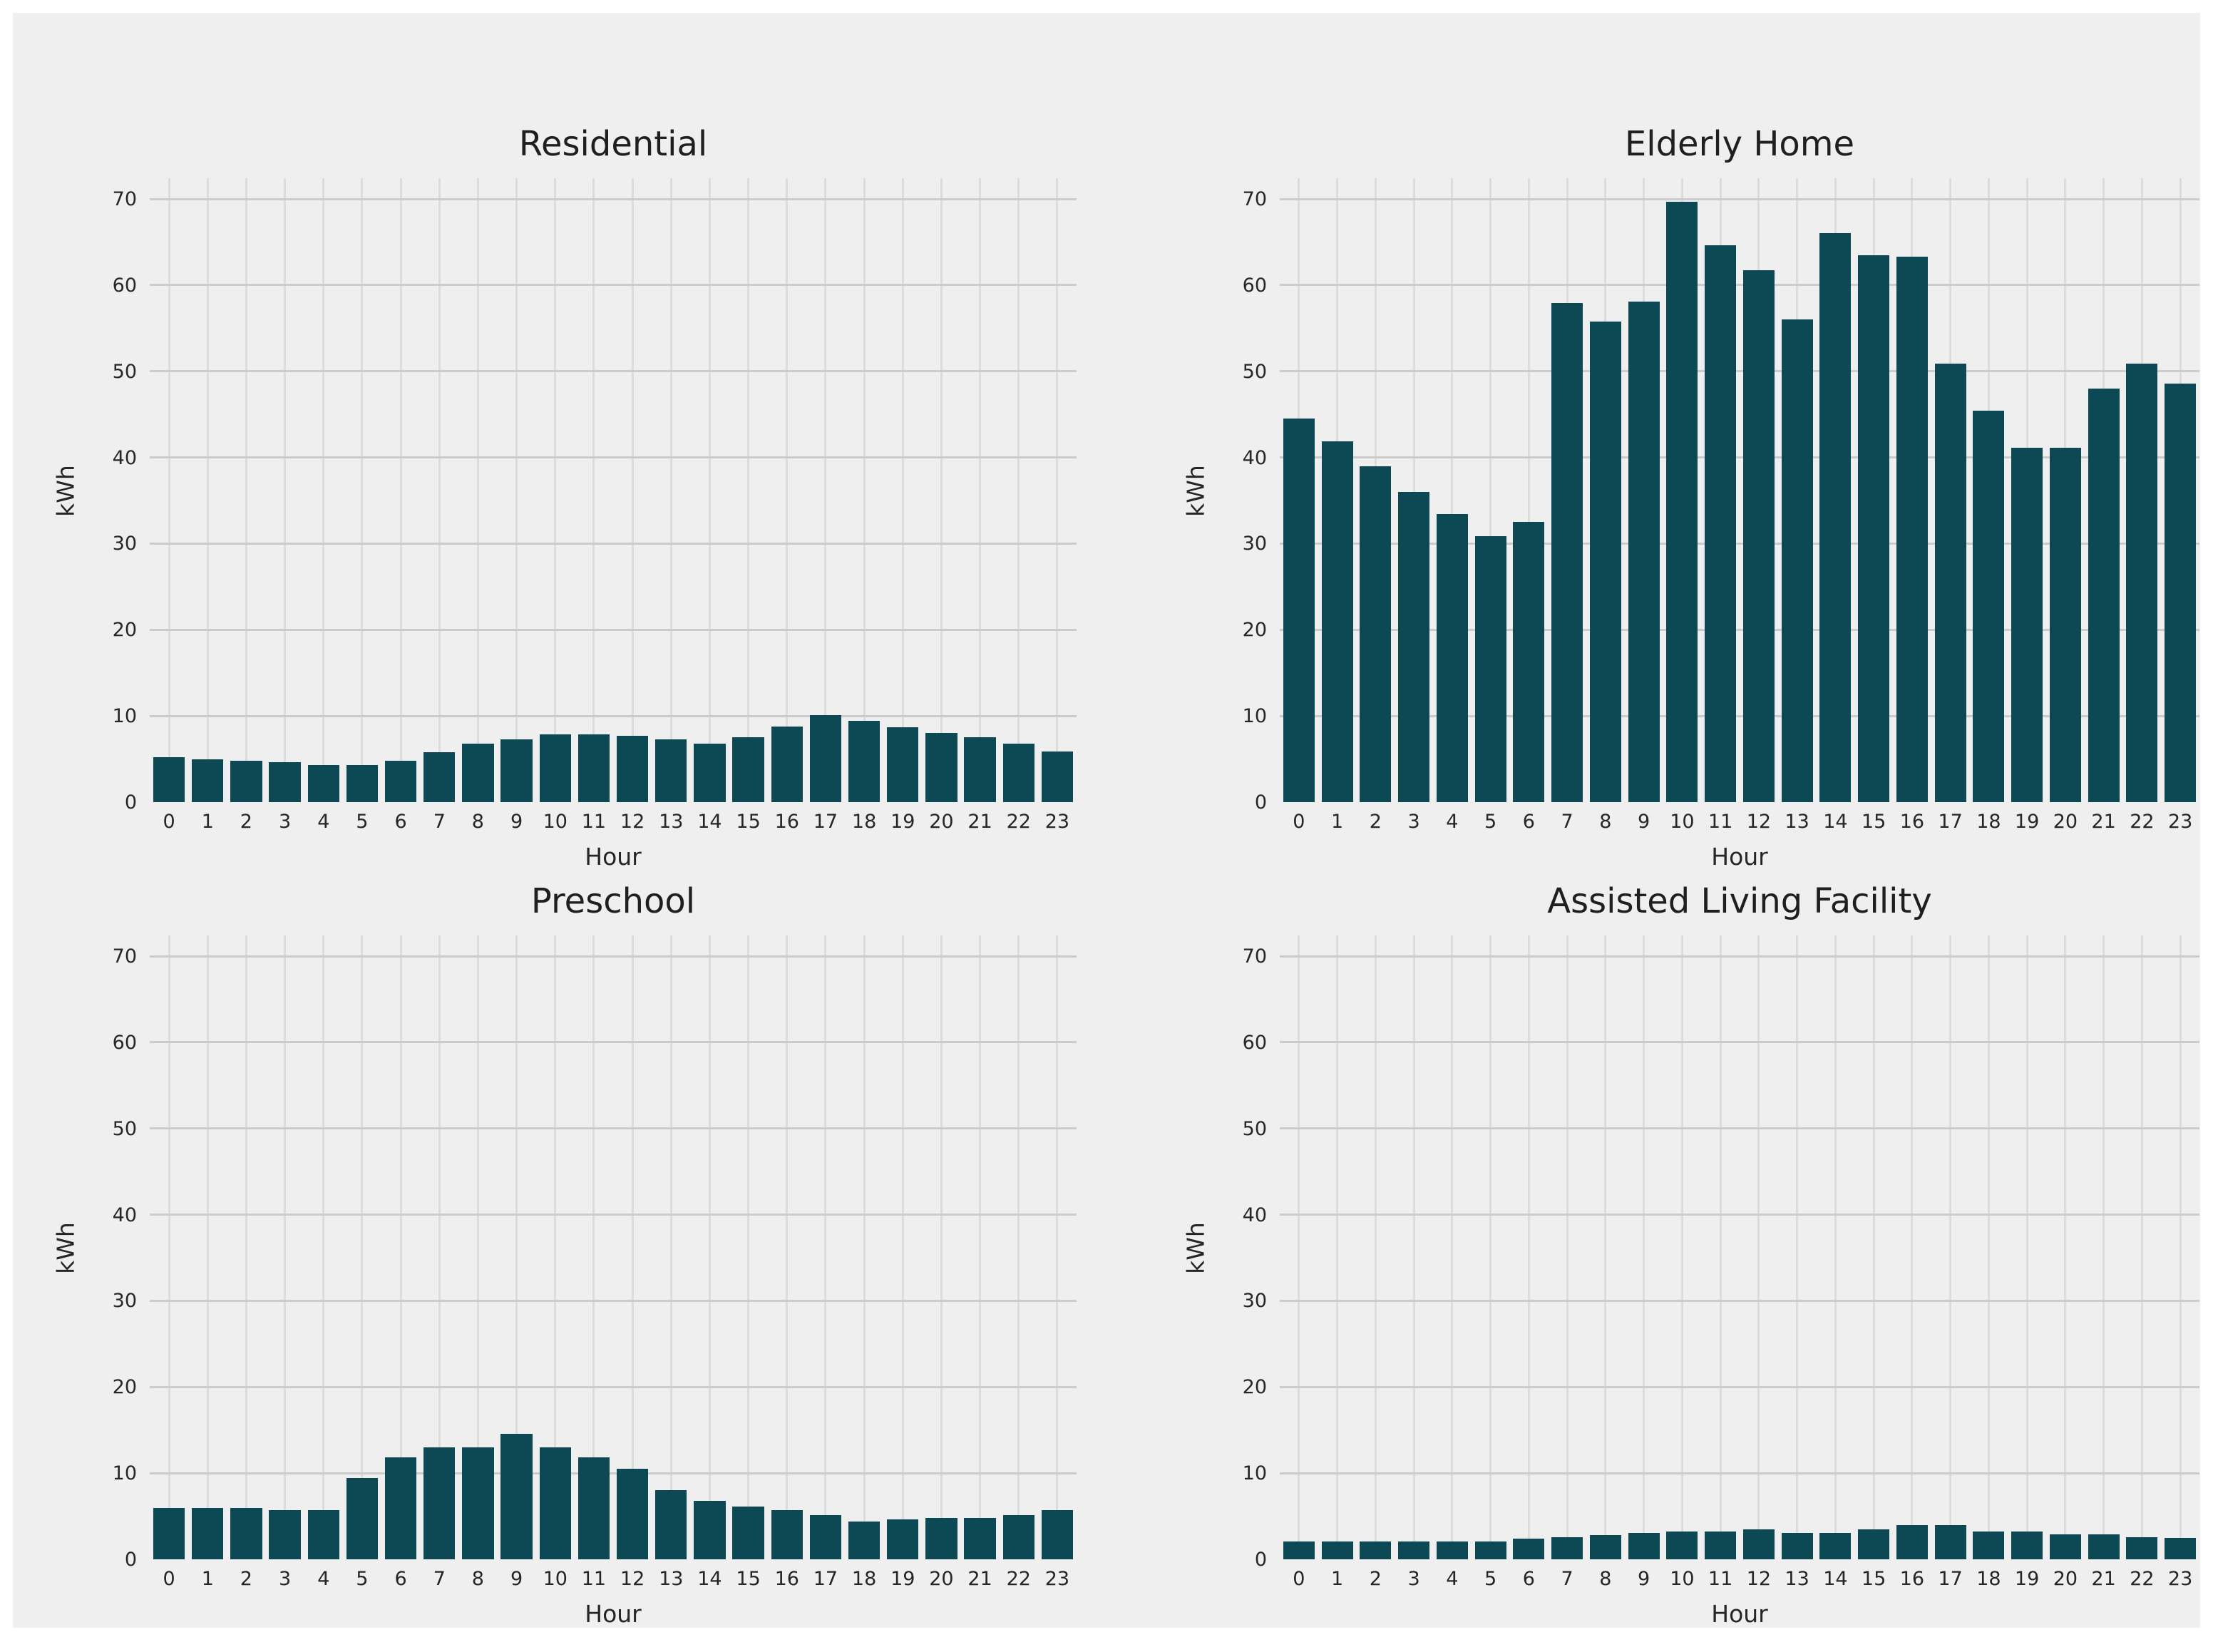 This screenshot has width=2213, height=1652. I want to click on x-tick-label: 0, so click(169, 822).